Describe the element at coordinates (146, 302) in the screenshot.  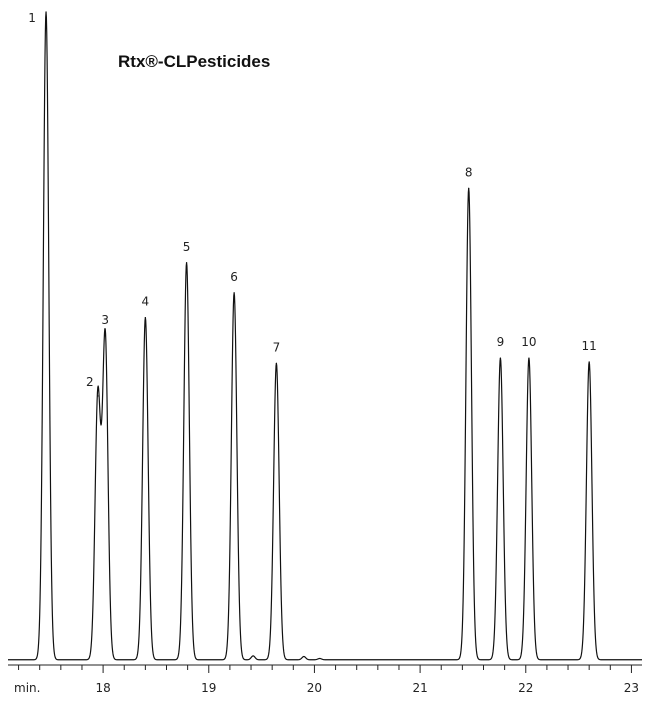
I see `peak-label-4: 4` at that location.